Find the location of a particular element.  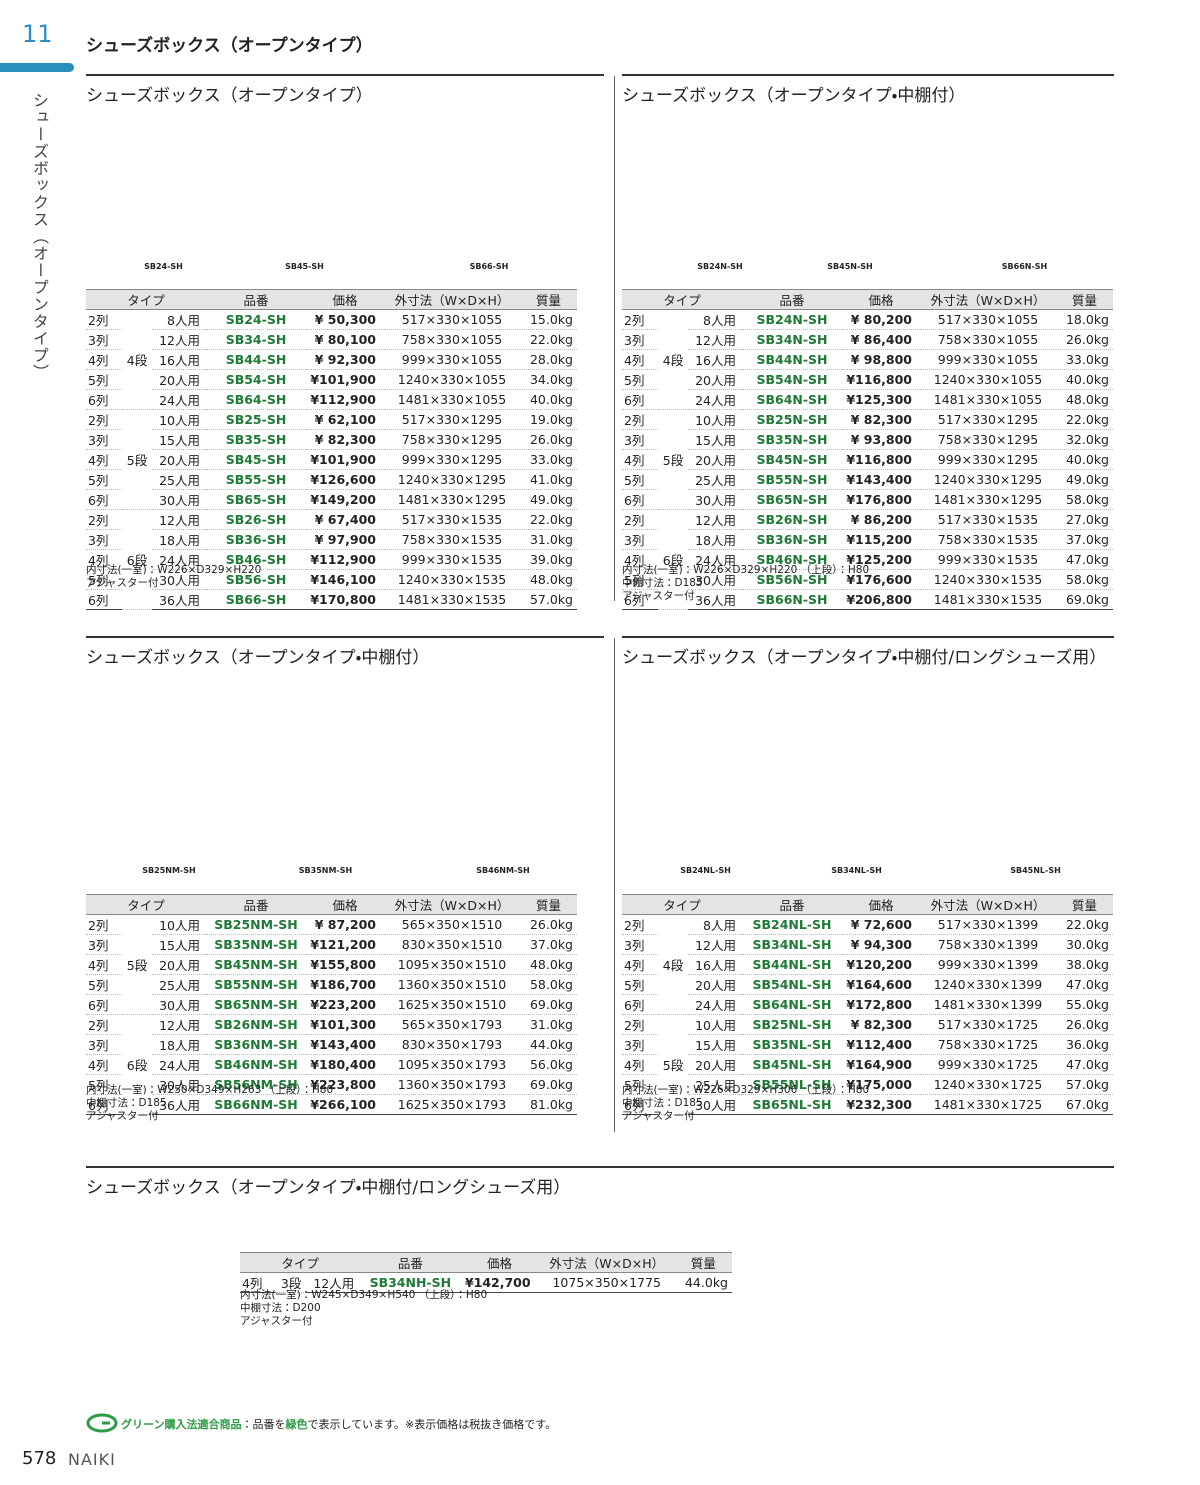

cell-size: 565×350×1510 is located at coordinates (452, 924).